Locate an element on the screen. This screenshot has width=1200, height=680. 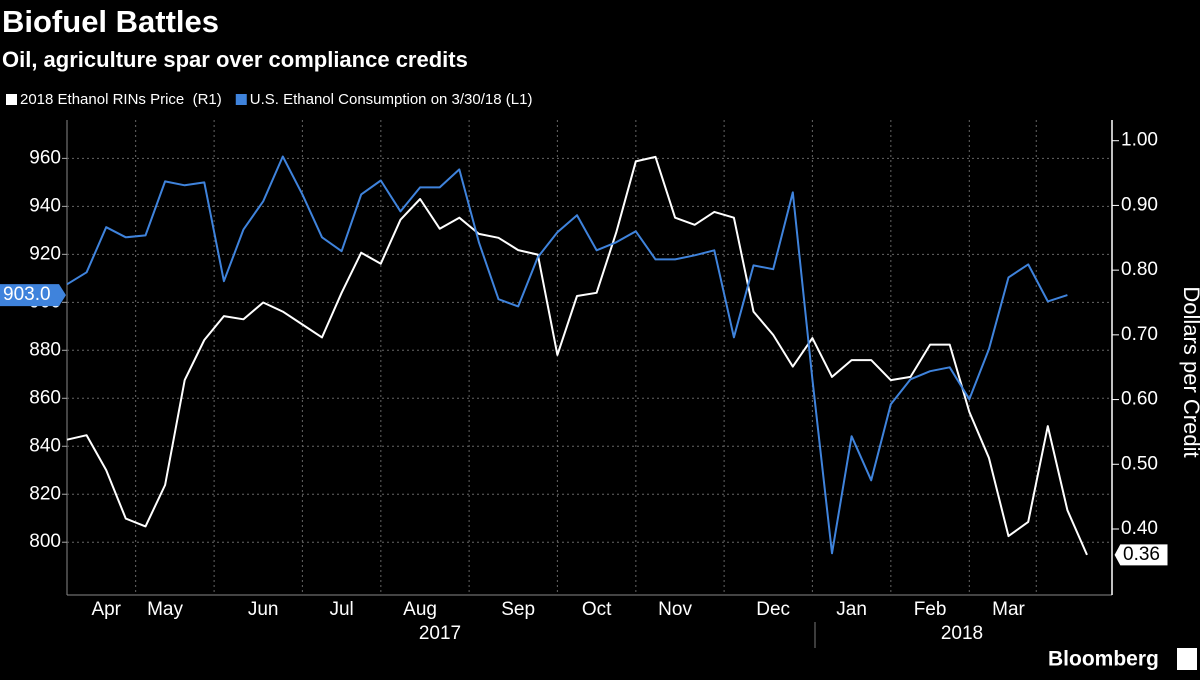
x-tick-label: Sep is located at coordinates (518, 609).